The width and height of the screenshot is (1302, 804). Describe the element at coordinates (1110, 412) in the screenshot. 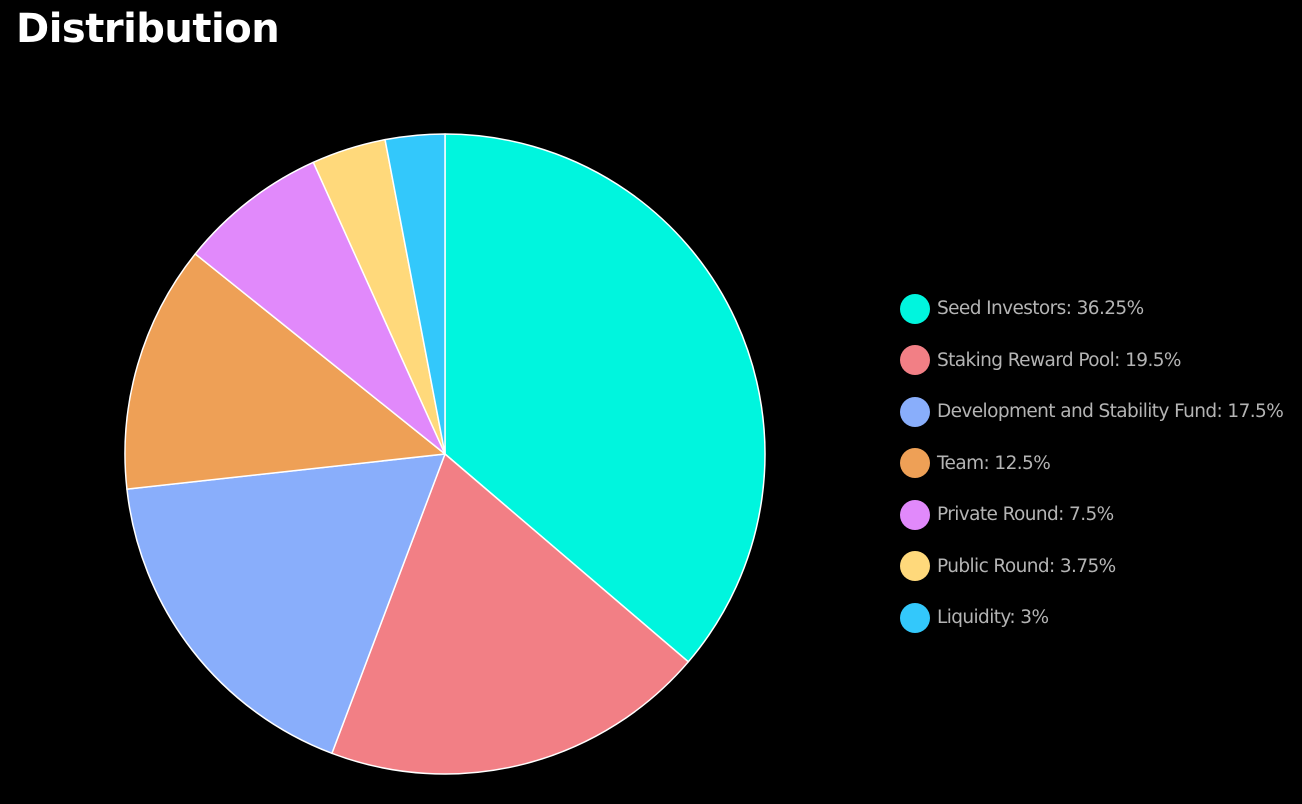

I see `legend-label: Development and Stability Fund: 17.5%` at that location.